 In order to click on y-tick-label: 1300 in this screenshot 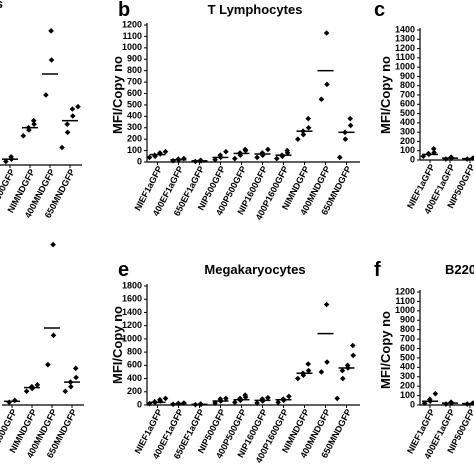, I will do `click(405, 39)`.